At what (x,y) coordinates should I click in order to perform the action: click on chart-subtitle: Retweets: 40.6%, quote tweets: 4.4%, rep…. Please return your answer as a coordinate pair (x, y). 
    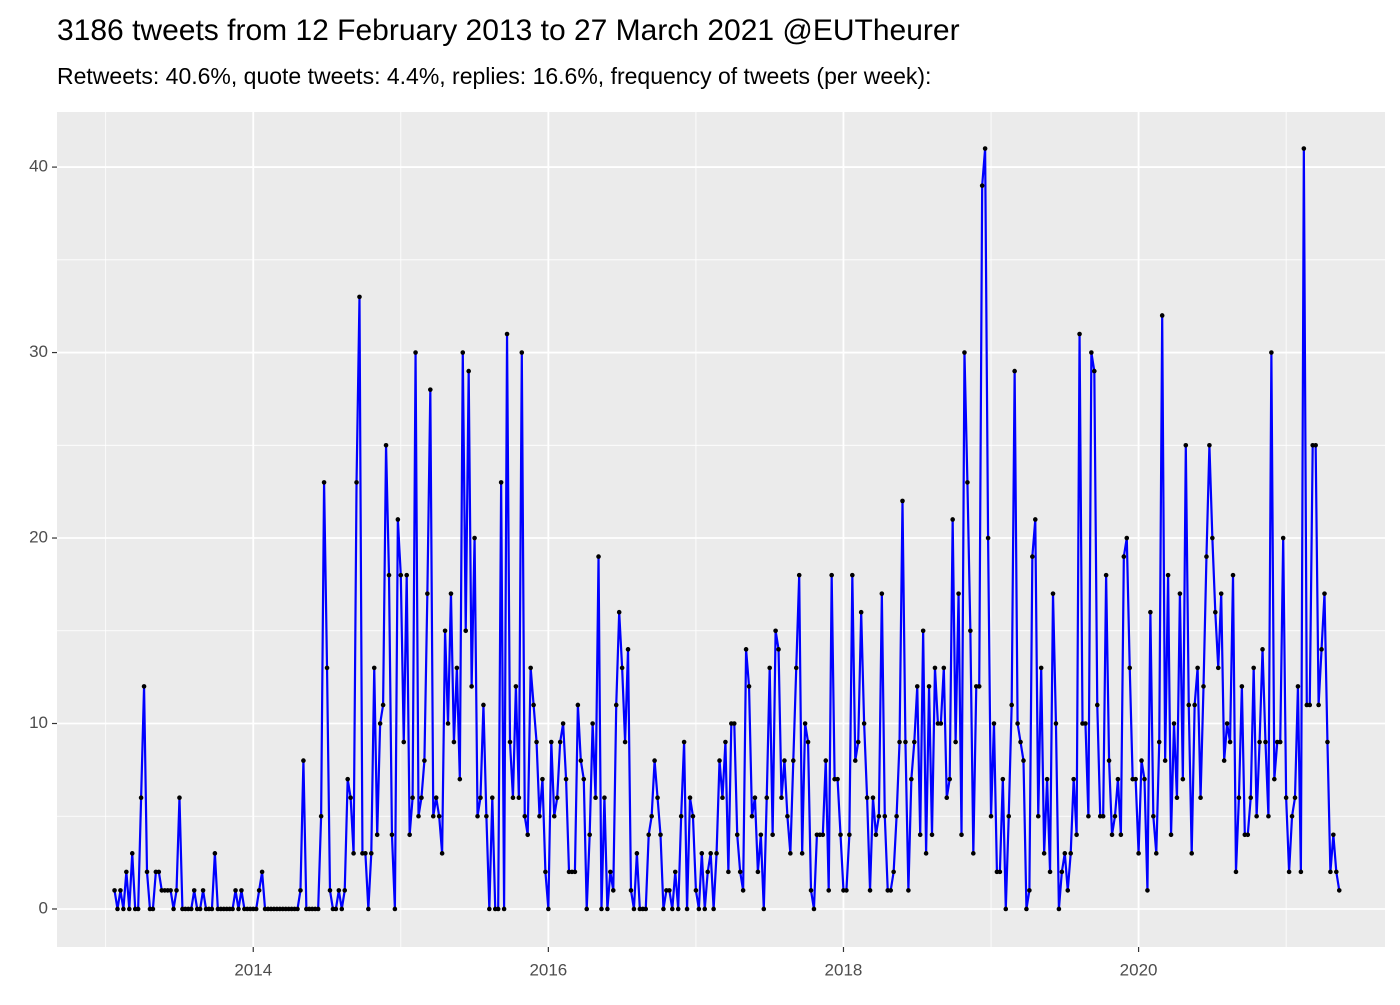
    Looking at the image, I should click on (494, 76).